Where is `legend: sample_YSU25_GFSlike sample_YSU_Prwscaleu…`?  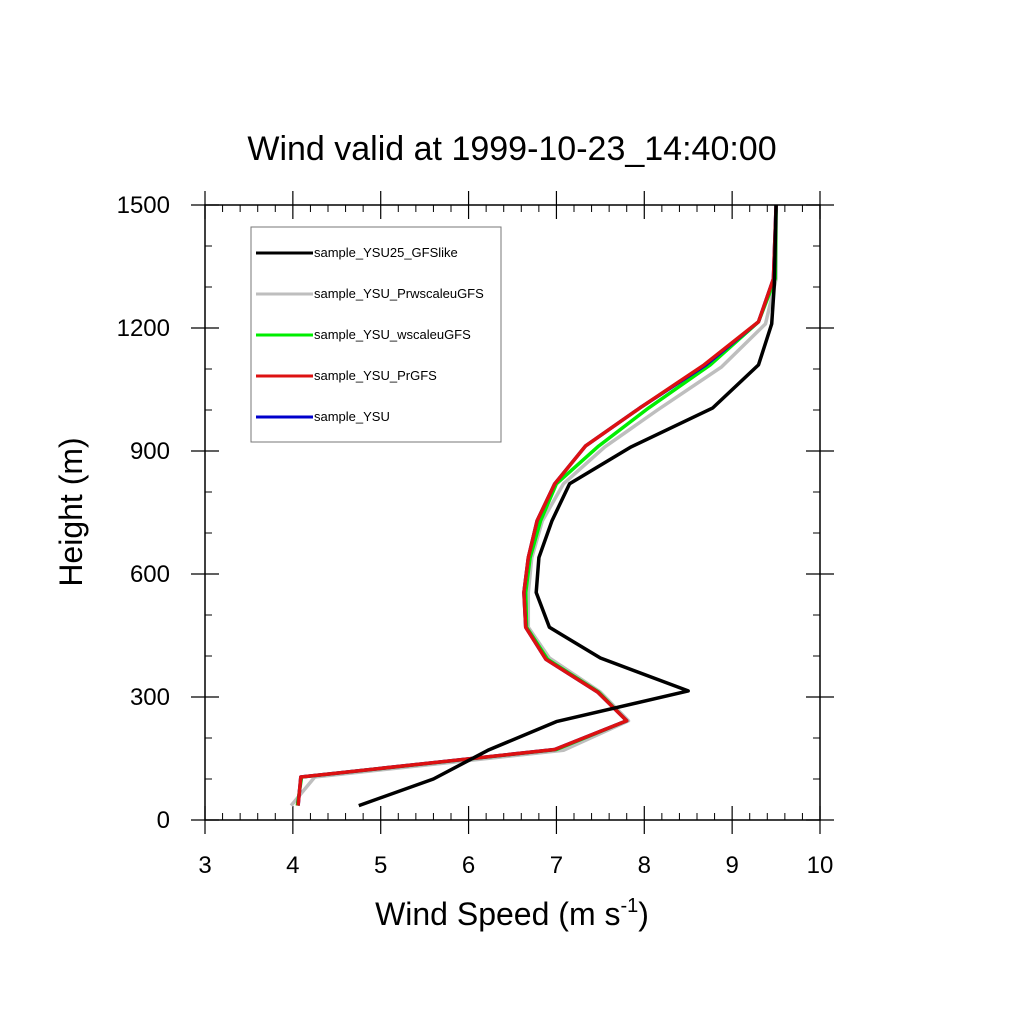
legend: sample_YSU25_GFSlike sample_YSU_Prwscaleu… is located at coordinates (376, 334).